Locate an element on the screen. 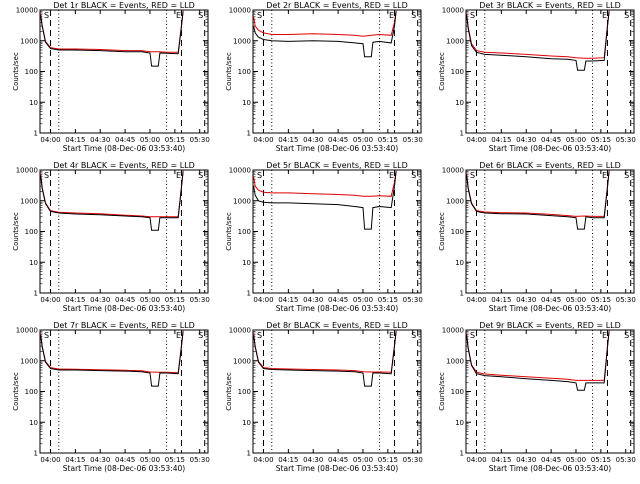 The width and height of the screenshot is (640, 484). chart-title: Det 2r BLACK = Events, RED = LLD is located at coordinates (337, 5).